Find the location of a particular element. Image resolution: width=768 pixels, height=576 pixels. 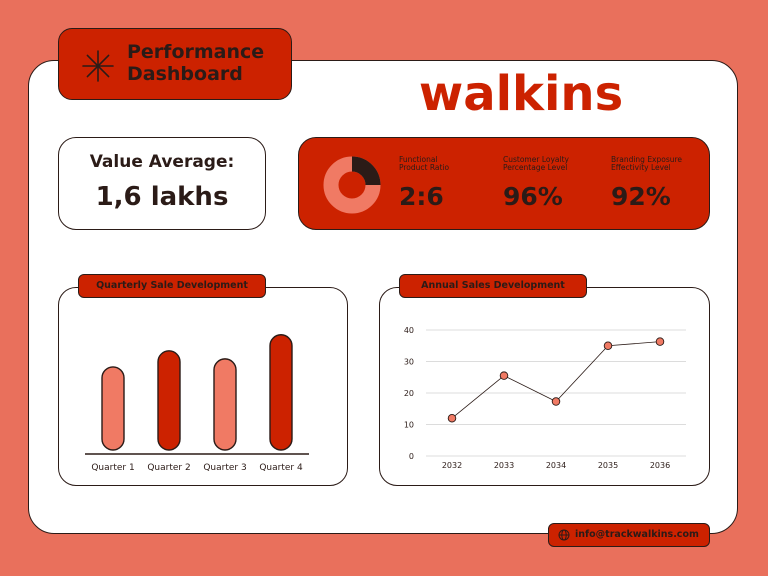

x-tick-label: 2034 is located at coordinates (556, 465).